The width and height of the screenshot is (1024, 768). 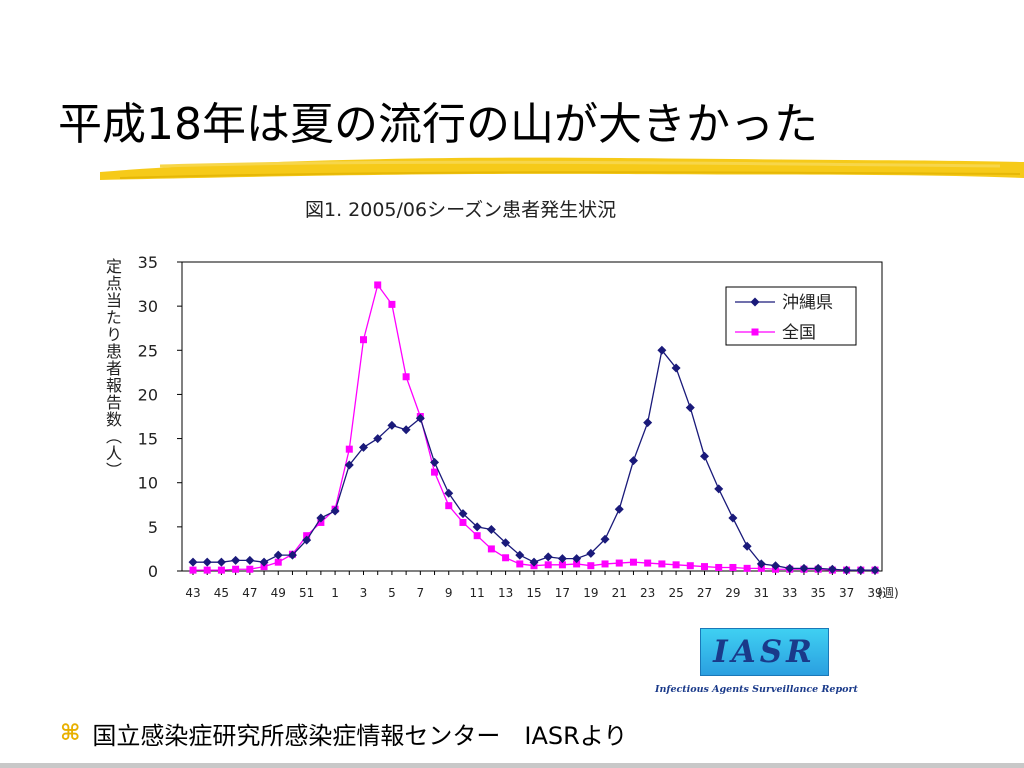 I want to click on chart-title: 図1. 2005/06シーズン患者発生状況, so click(x=461, y=210).